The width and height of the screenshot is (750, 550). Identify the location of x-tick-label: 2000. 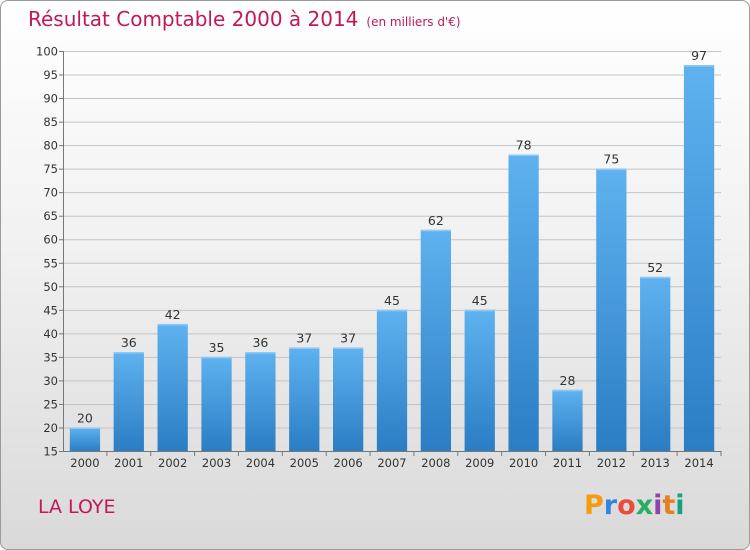
(84, 463).